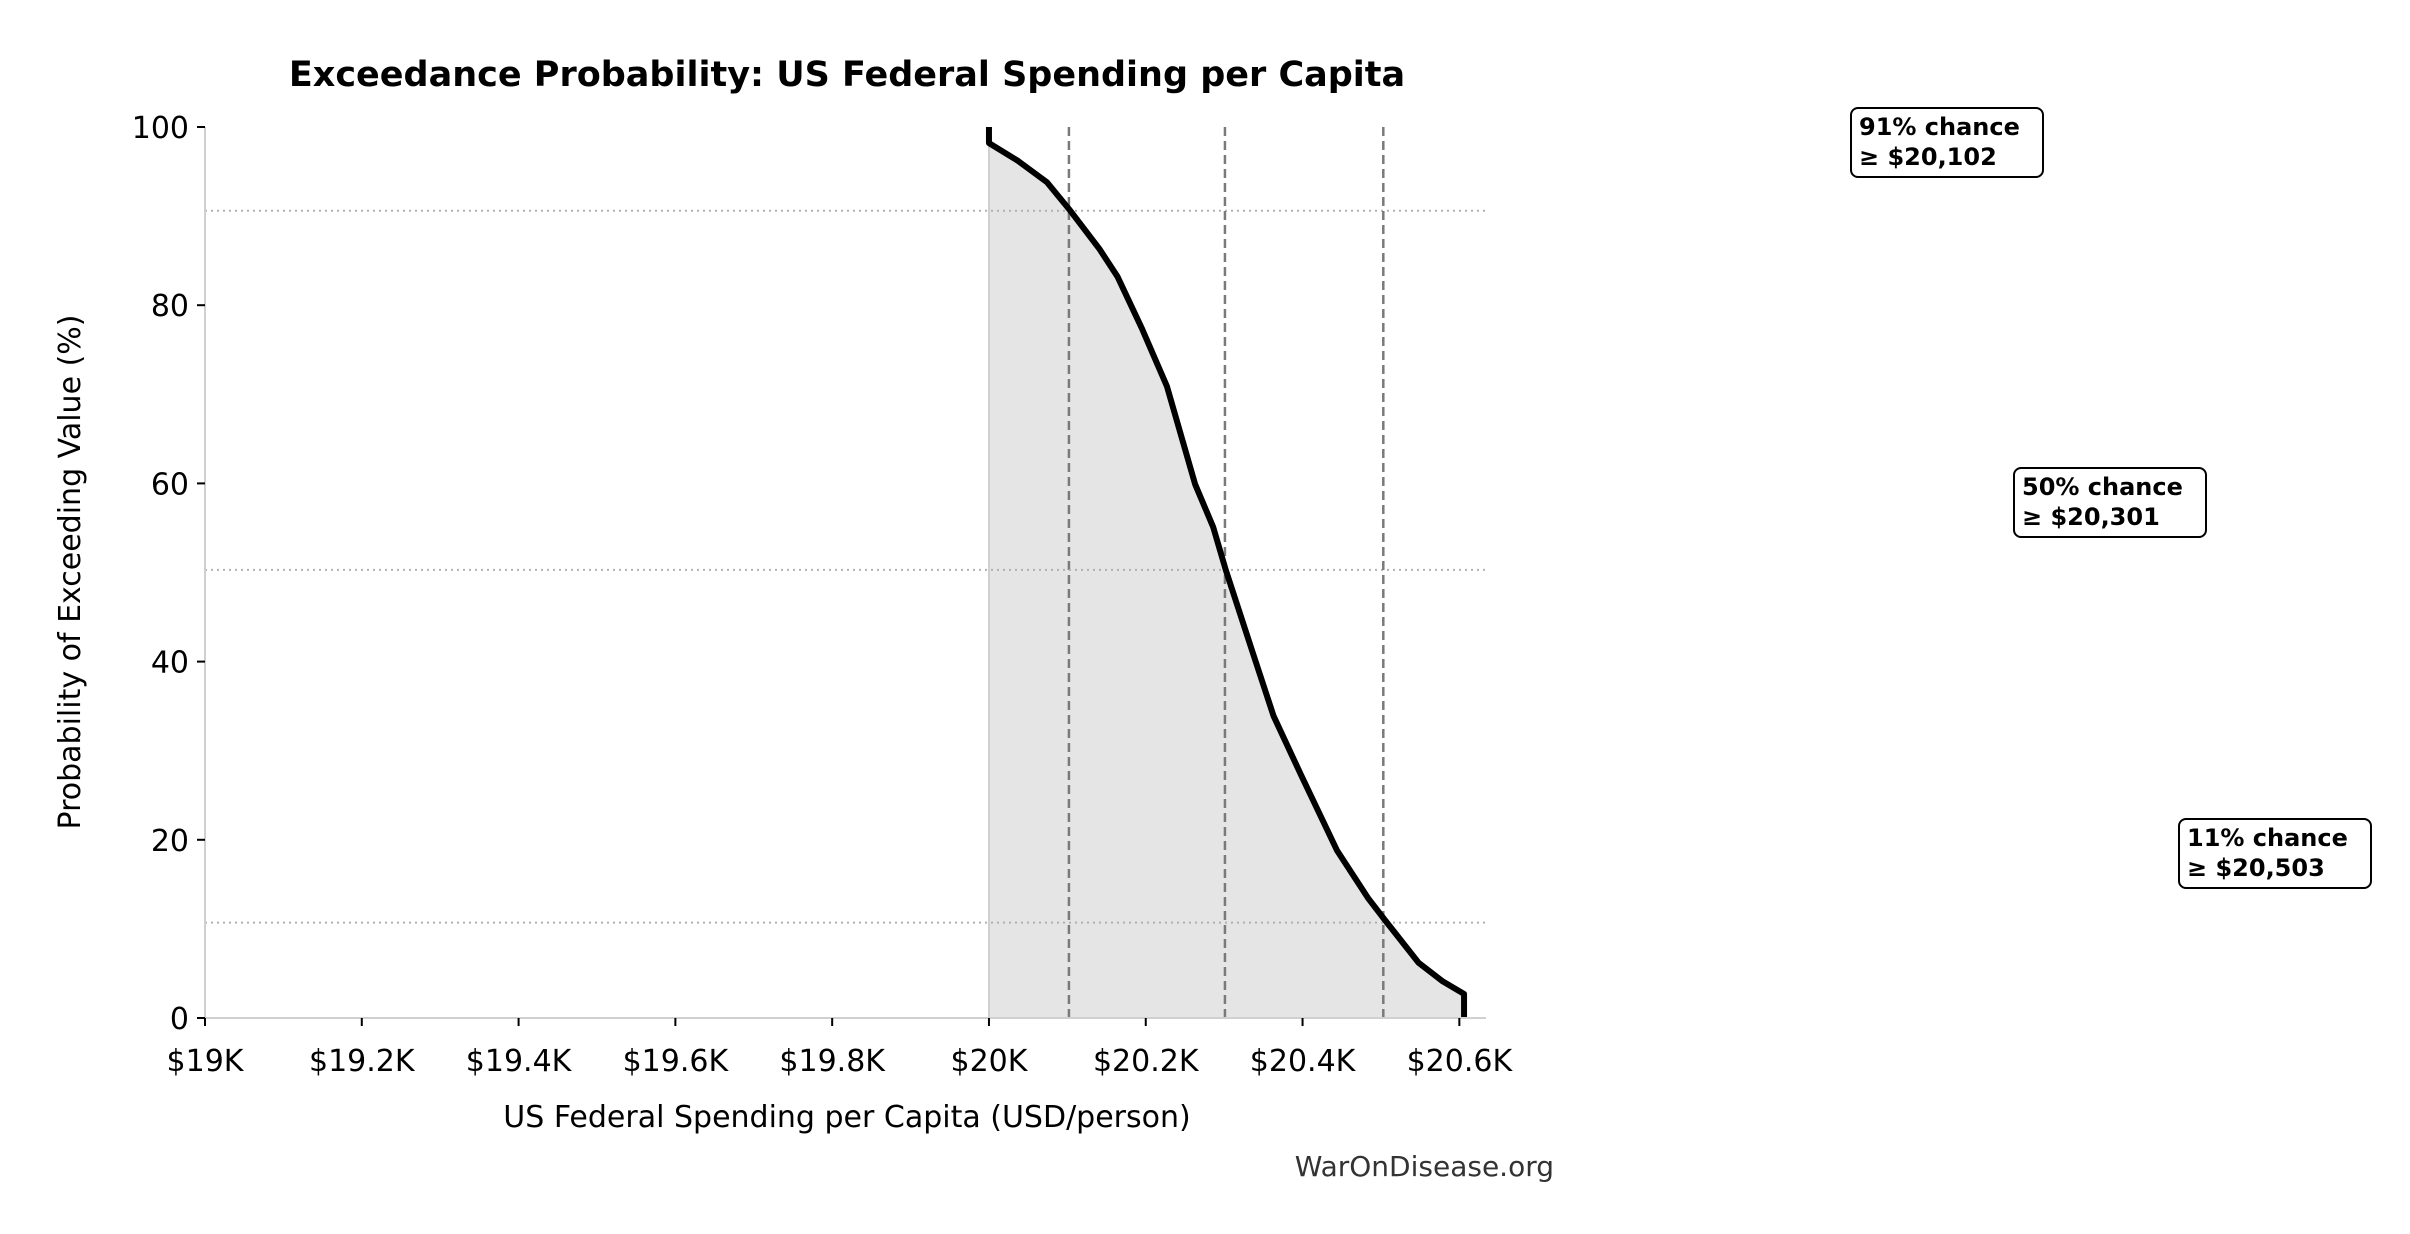 The image size is (2410, 1234). What do you see at coordinates (170, 841) in the screenshot?
I see `y-tick-label: 20` at bounding box center [170, 841].